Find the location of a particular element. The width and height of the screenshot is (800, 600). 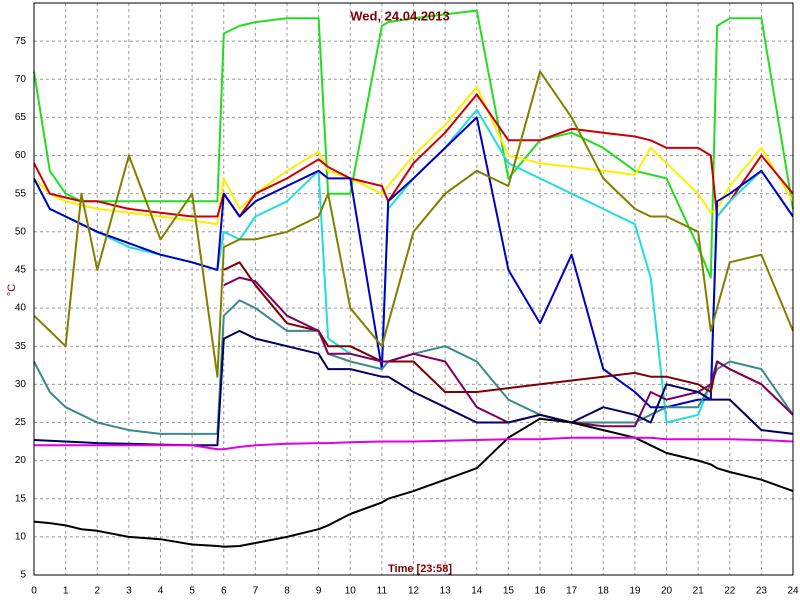

x-tick-label: 13 is located at coordinates (446, 591).